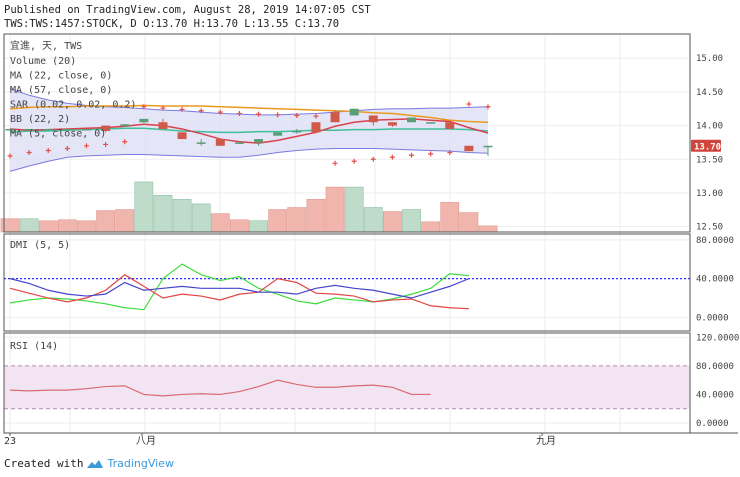  Describe the element at coordinates (43, 61) in the screenshot. I see `legend-item: Volume (20)` at that location.